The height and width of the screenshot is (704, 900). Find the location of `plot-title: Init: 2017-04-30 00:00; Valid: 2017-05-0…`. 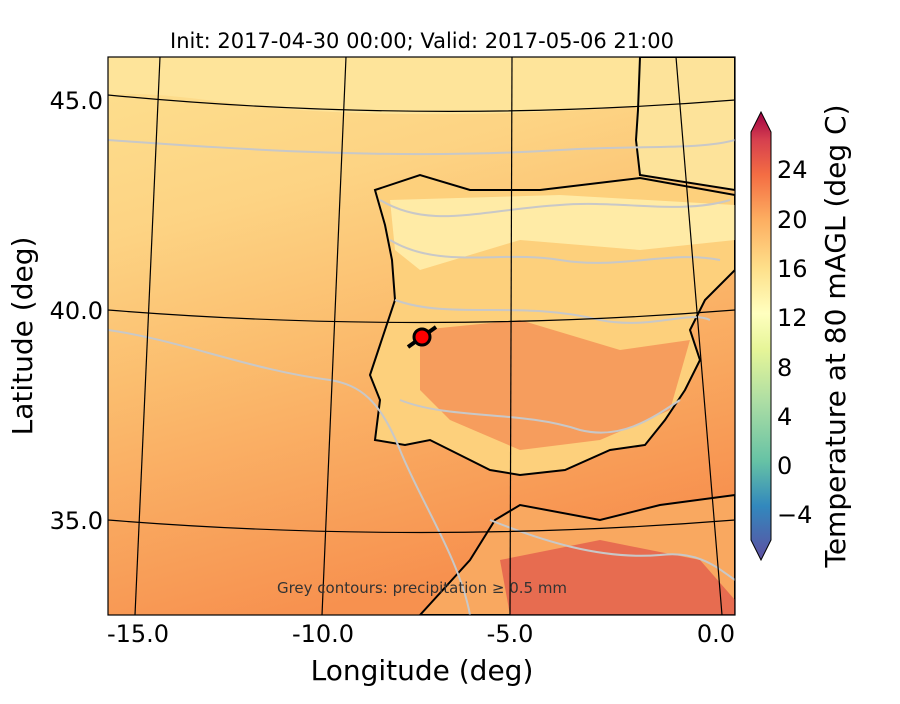

plot-title: Init: 2017-04-30 00:00; Valid: 2017-05-0… is located at coordinates (422, 41).